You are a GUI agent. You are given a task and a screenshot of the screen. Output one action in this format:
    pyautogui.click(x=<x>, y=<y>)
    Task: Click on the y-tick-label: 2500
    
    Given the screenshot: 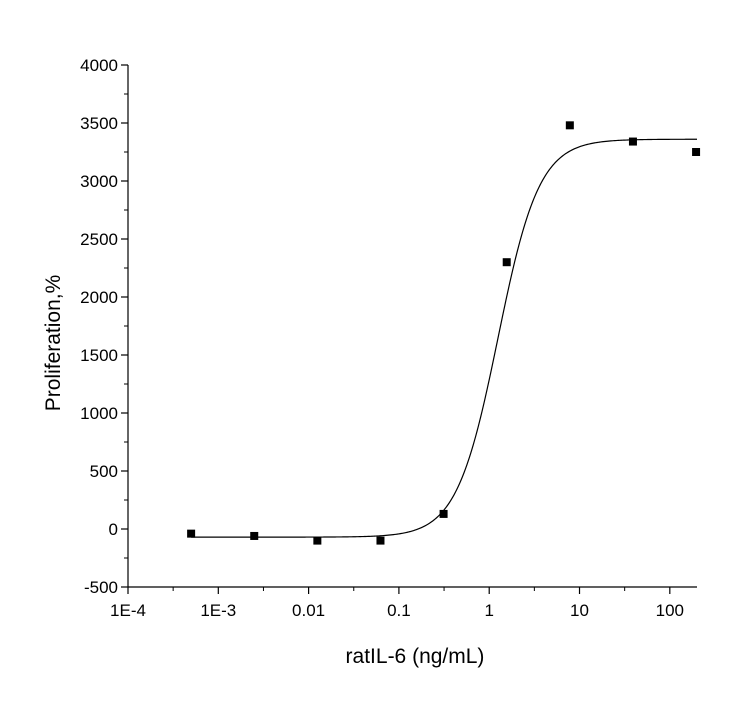 What is the action you would take?
    pyautogui.click(x=99, y=239)
    